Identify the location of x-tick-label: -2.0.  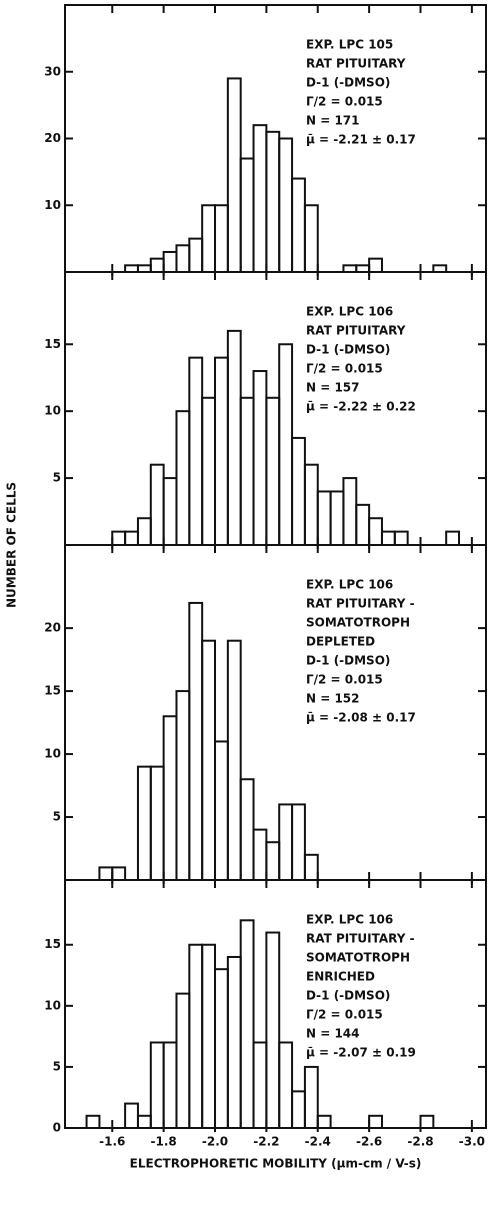
(215, 1142).